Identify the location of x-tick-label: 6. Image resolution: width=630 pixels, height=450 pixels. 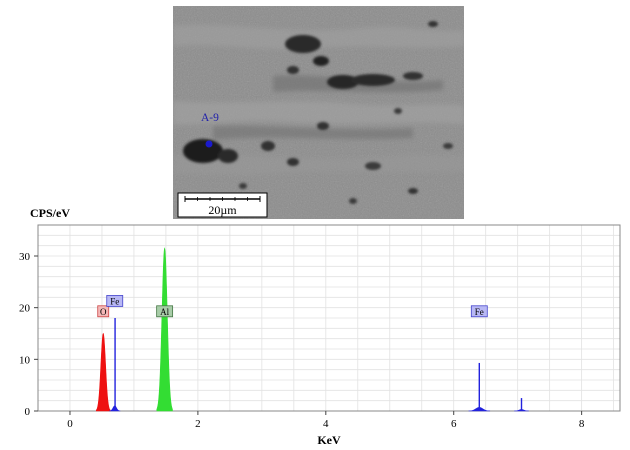
(454, 424).